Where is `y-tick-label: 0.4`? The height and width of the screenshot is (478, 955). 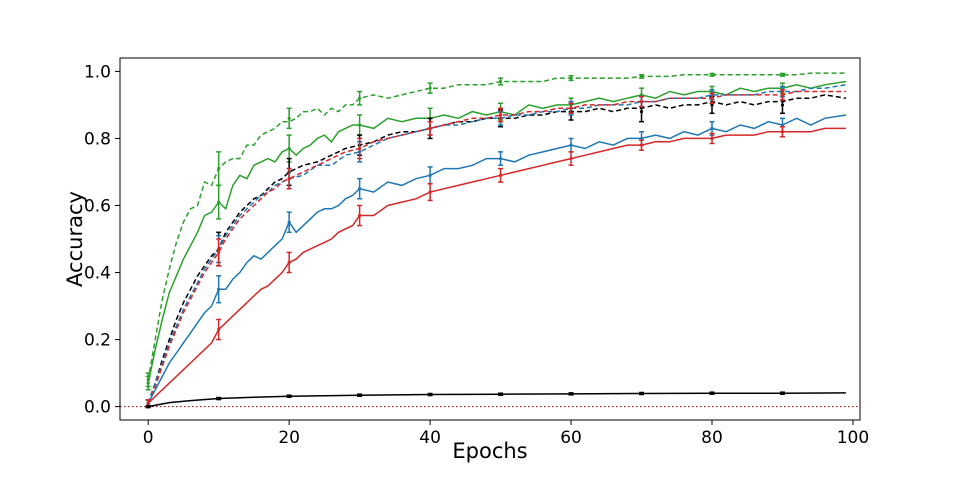
y-tick-label: 0.4 is located at coordinates (97, 274).